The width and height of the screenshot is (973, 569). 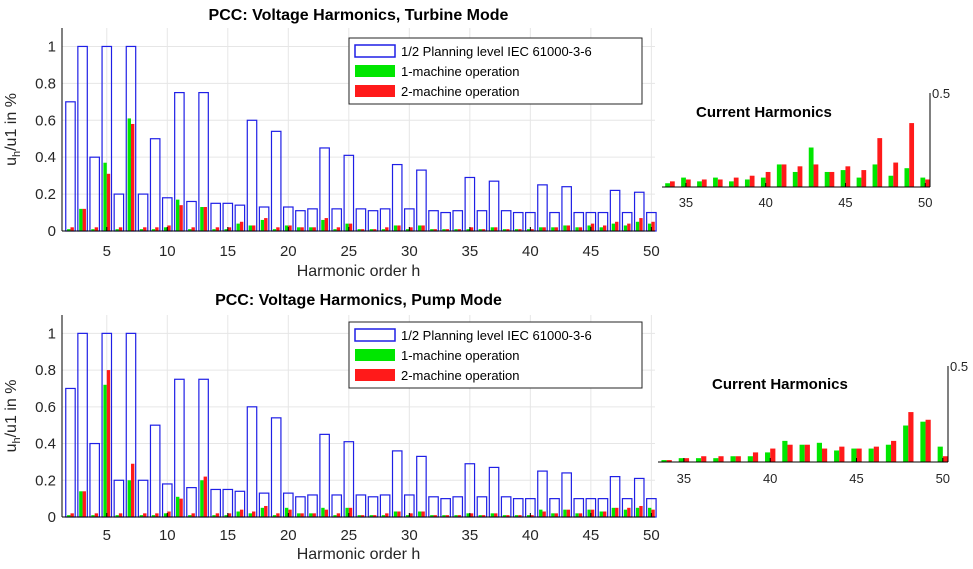 I want to click on x-tick-label: 5, so click(x=107, y=535).